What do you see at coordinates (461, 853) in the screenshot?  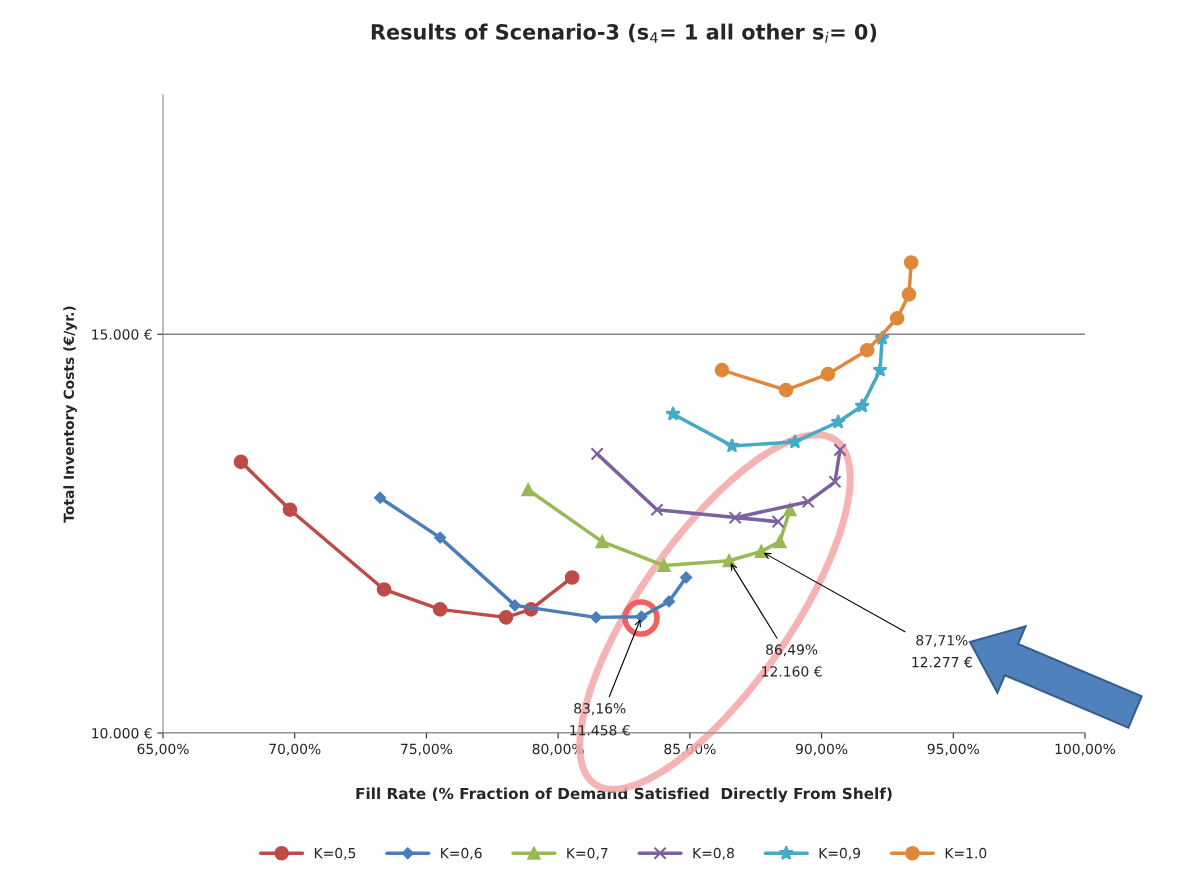 I see `legend-label: K=0,6` at bounding box center [461, 853].